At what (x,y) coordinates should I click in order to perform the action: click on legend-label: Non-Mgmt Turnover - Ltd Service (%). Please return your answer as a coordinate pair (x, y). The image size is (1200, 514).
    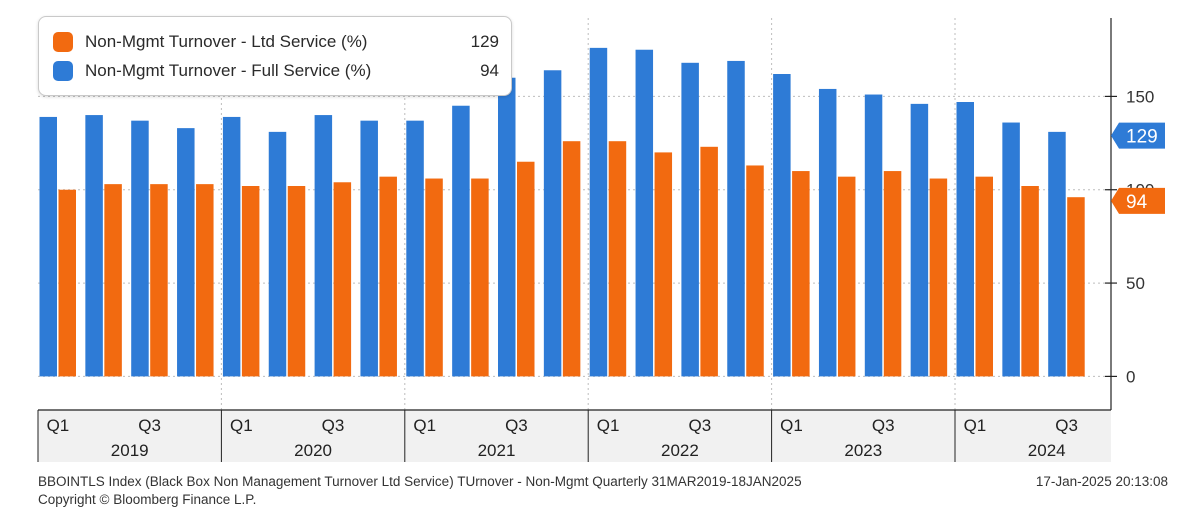
    Looking at the image, I should click on (226, 41).